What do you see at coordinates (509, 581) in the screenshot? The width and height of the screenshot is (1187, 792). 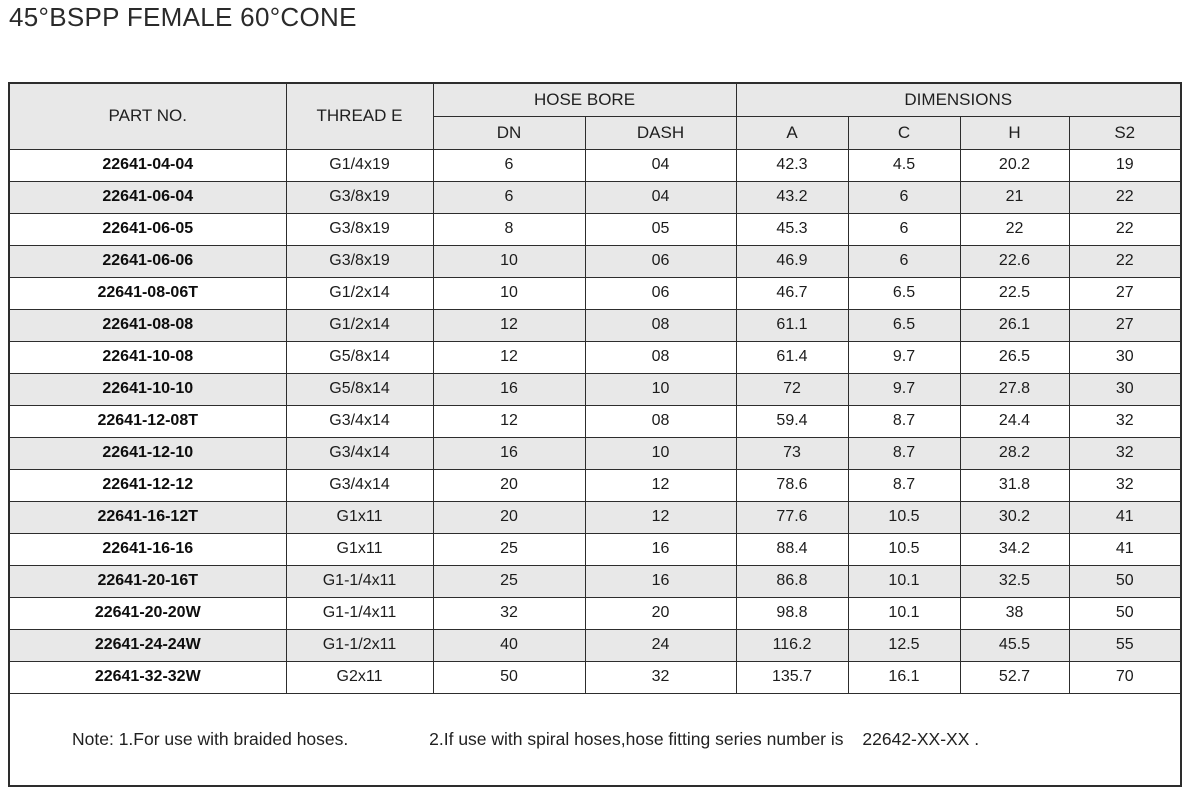 I see `cell-dn: 25` at bounding box center [509, 581].